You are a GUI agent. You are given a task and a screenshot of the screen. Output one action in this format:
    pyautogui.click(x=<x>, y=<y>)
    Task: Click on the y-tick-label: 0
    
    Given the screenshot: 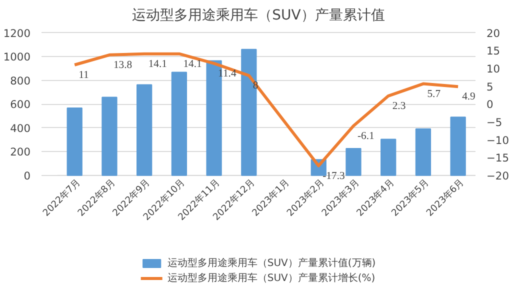 What is the action you would take?
    pyautogui.click(x=27, y=175)
    